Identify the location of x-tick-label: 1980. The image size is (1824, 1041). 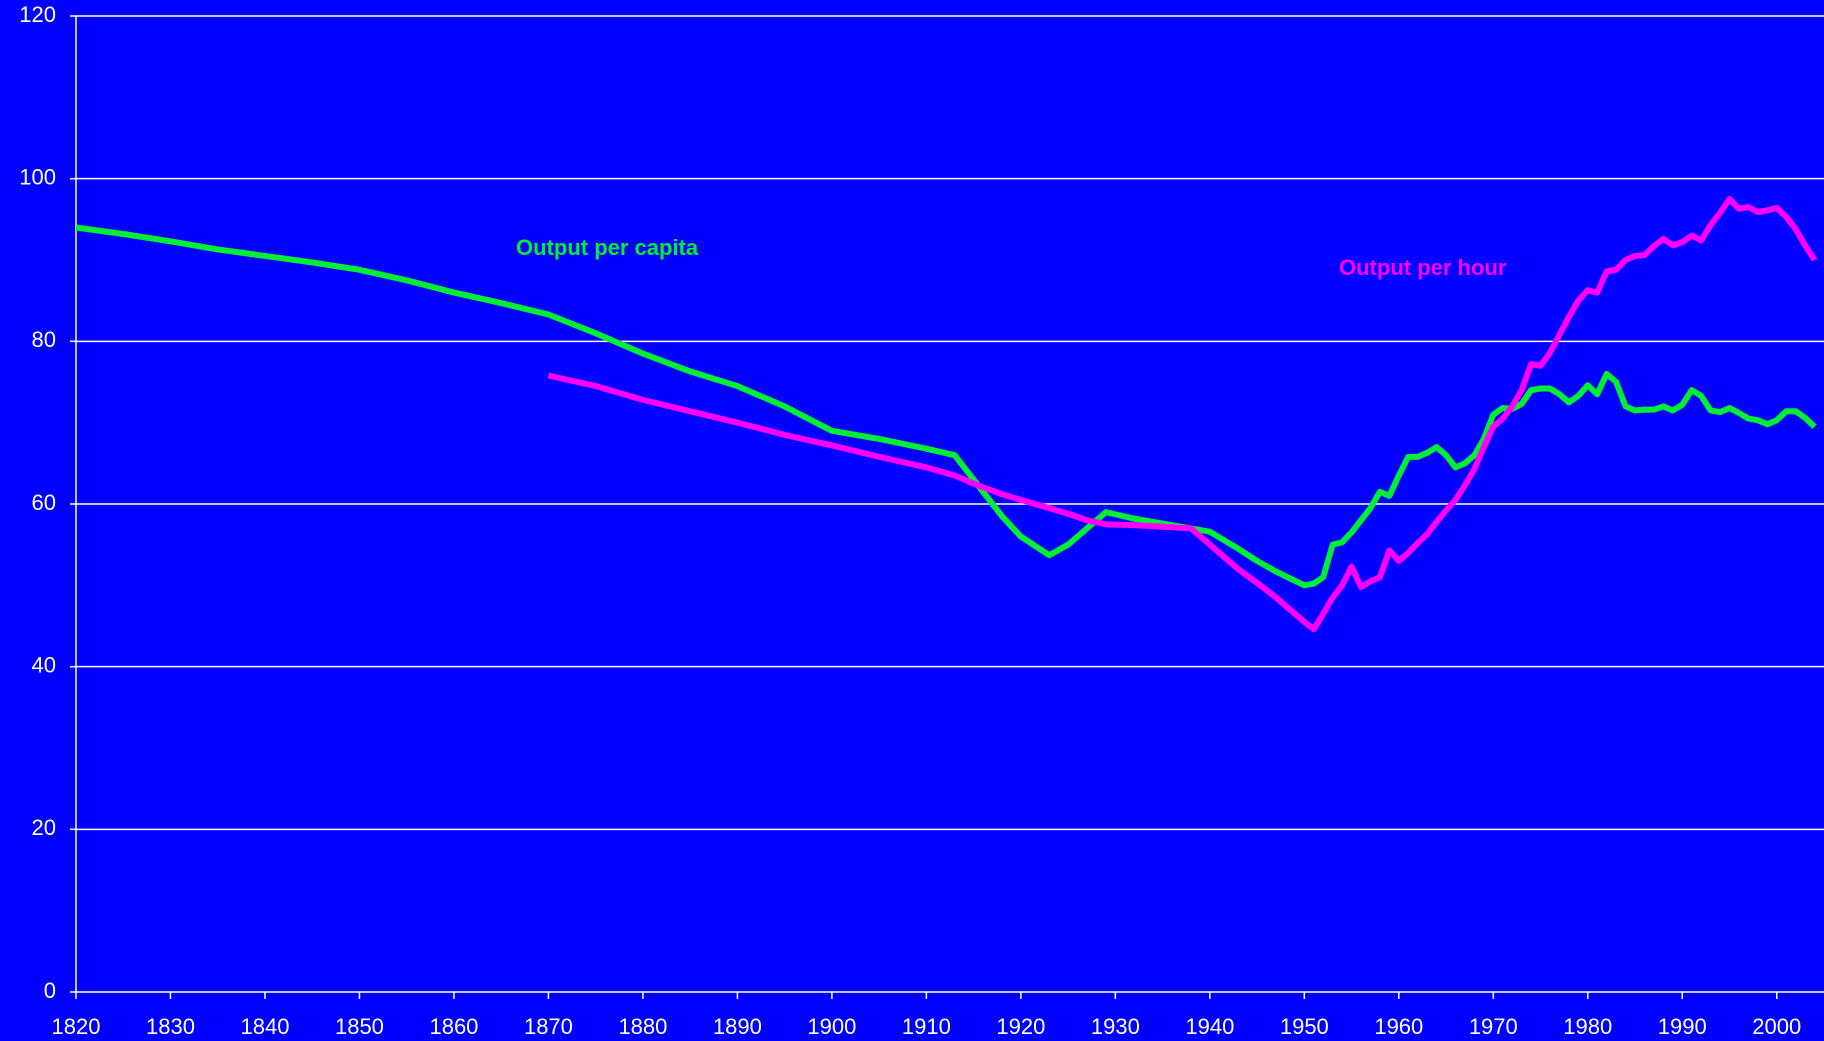
(1587, 1026).